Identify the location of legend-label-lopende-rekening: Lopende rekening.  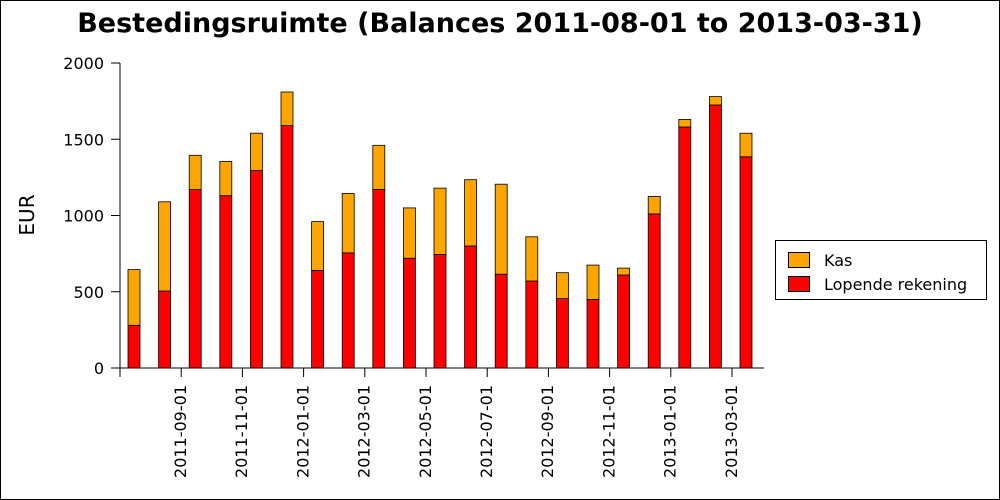
(896, 284).